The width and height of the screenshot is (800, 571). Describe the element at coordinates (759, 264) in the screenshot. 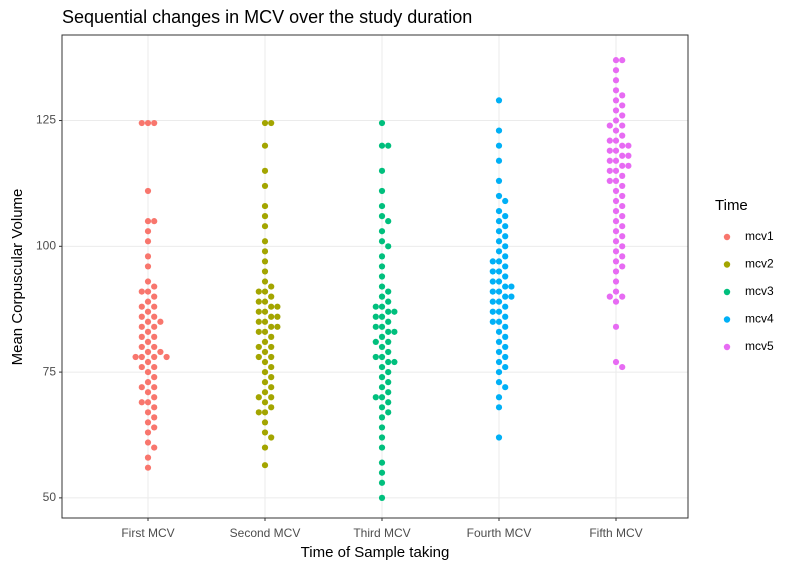

I see `legend-label: mcv2` at that location.